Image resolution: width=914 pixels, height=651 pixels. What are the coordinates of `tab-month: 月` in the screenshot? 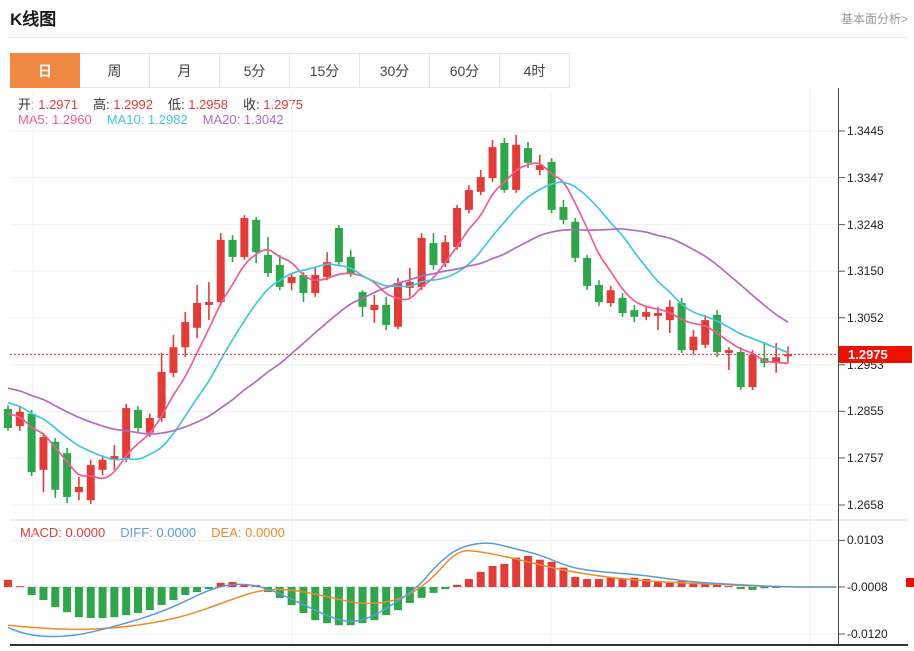 It's located at (185, 70).